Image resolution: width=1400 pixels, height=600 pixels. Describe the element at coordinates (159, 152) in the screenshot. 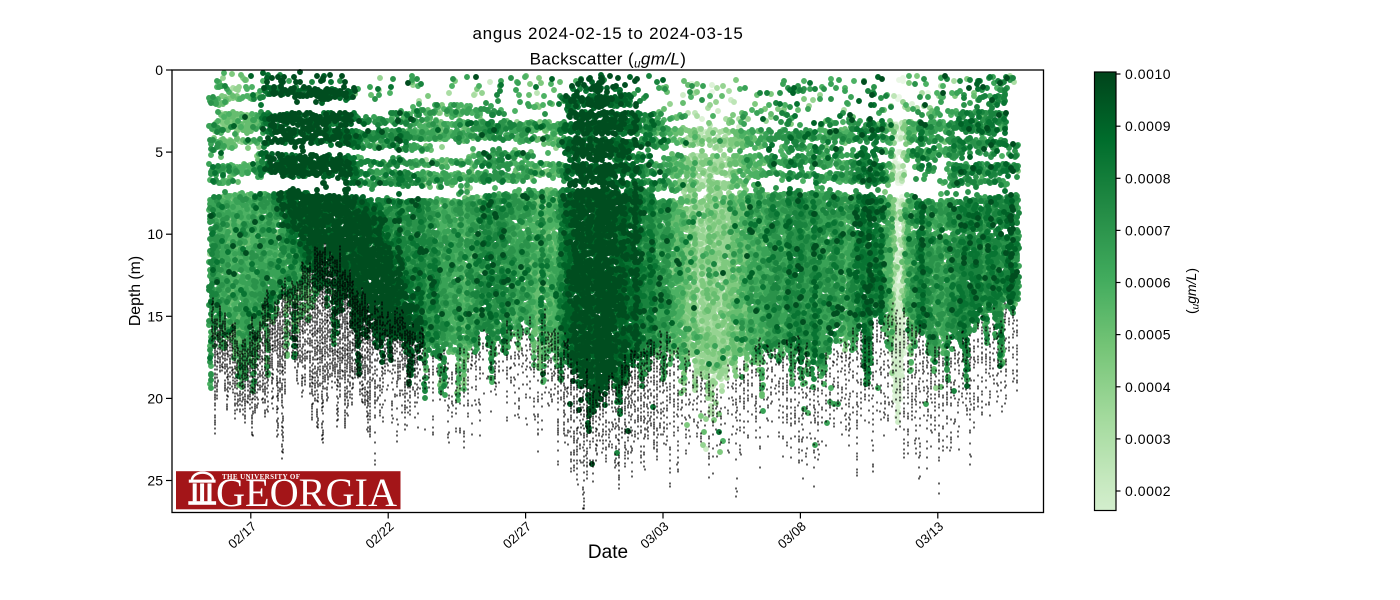

I see `svg-text: 5` at that location.